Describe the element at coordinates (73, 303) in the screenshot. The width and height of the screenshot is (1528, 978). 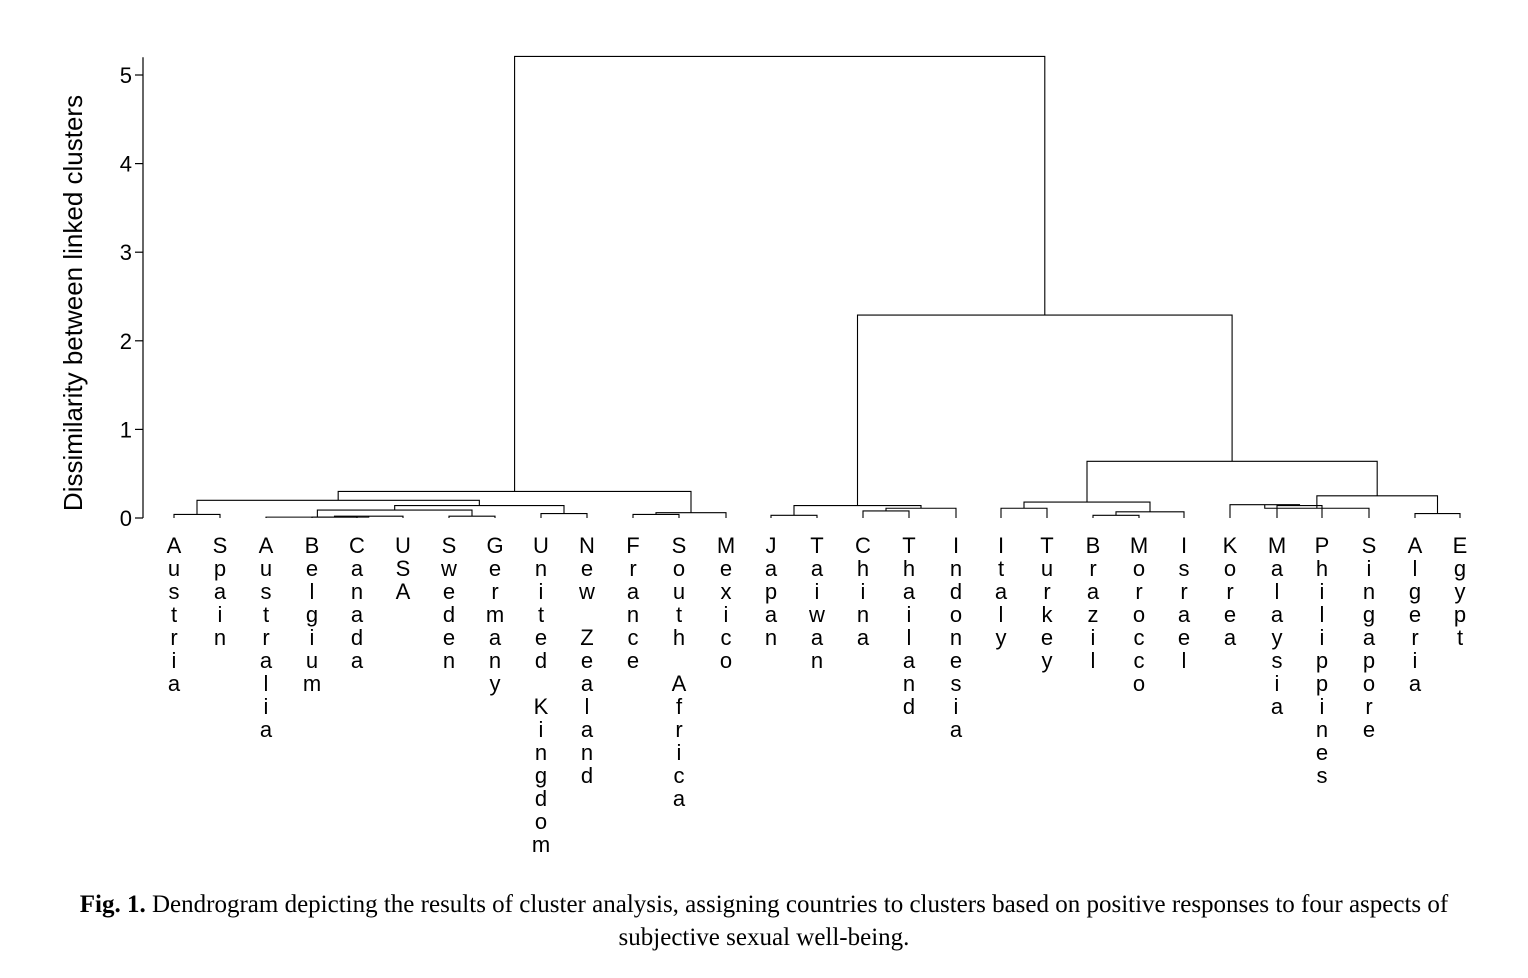
I see `y-axis-label: Dissimilarity between linked clusters` at that location.